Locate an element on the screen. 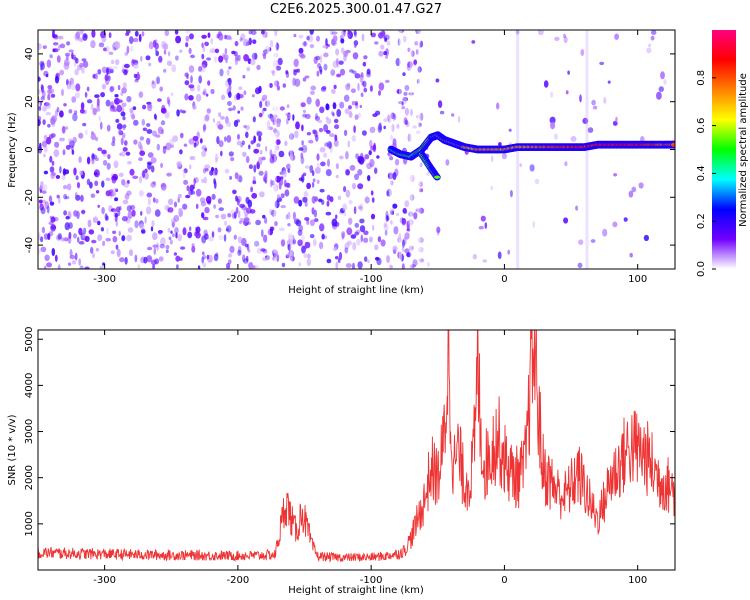 Image resolution: width=750 pixels, height=600 pixels. y-tick-label: 1000 is located at coordinates (29, 523).